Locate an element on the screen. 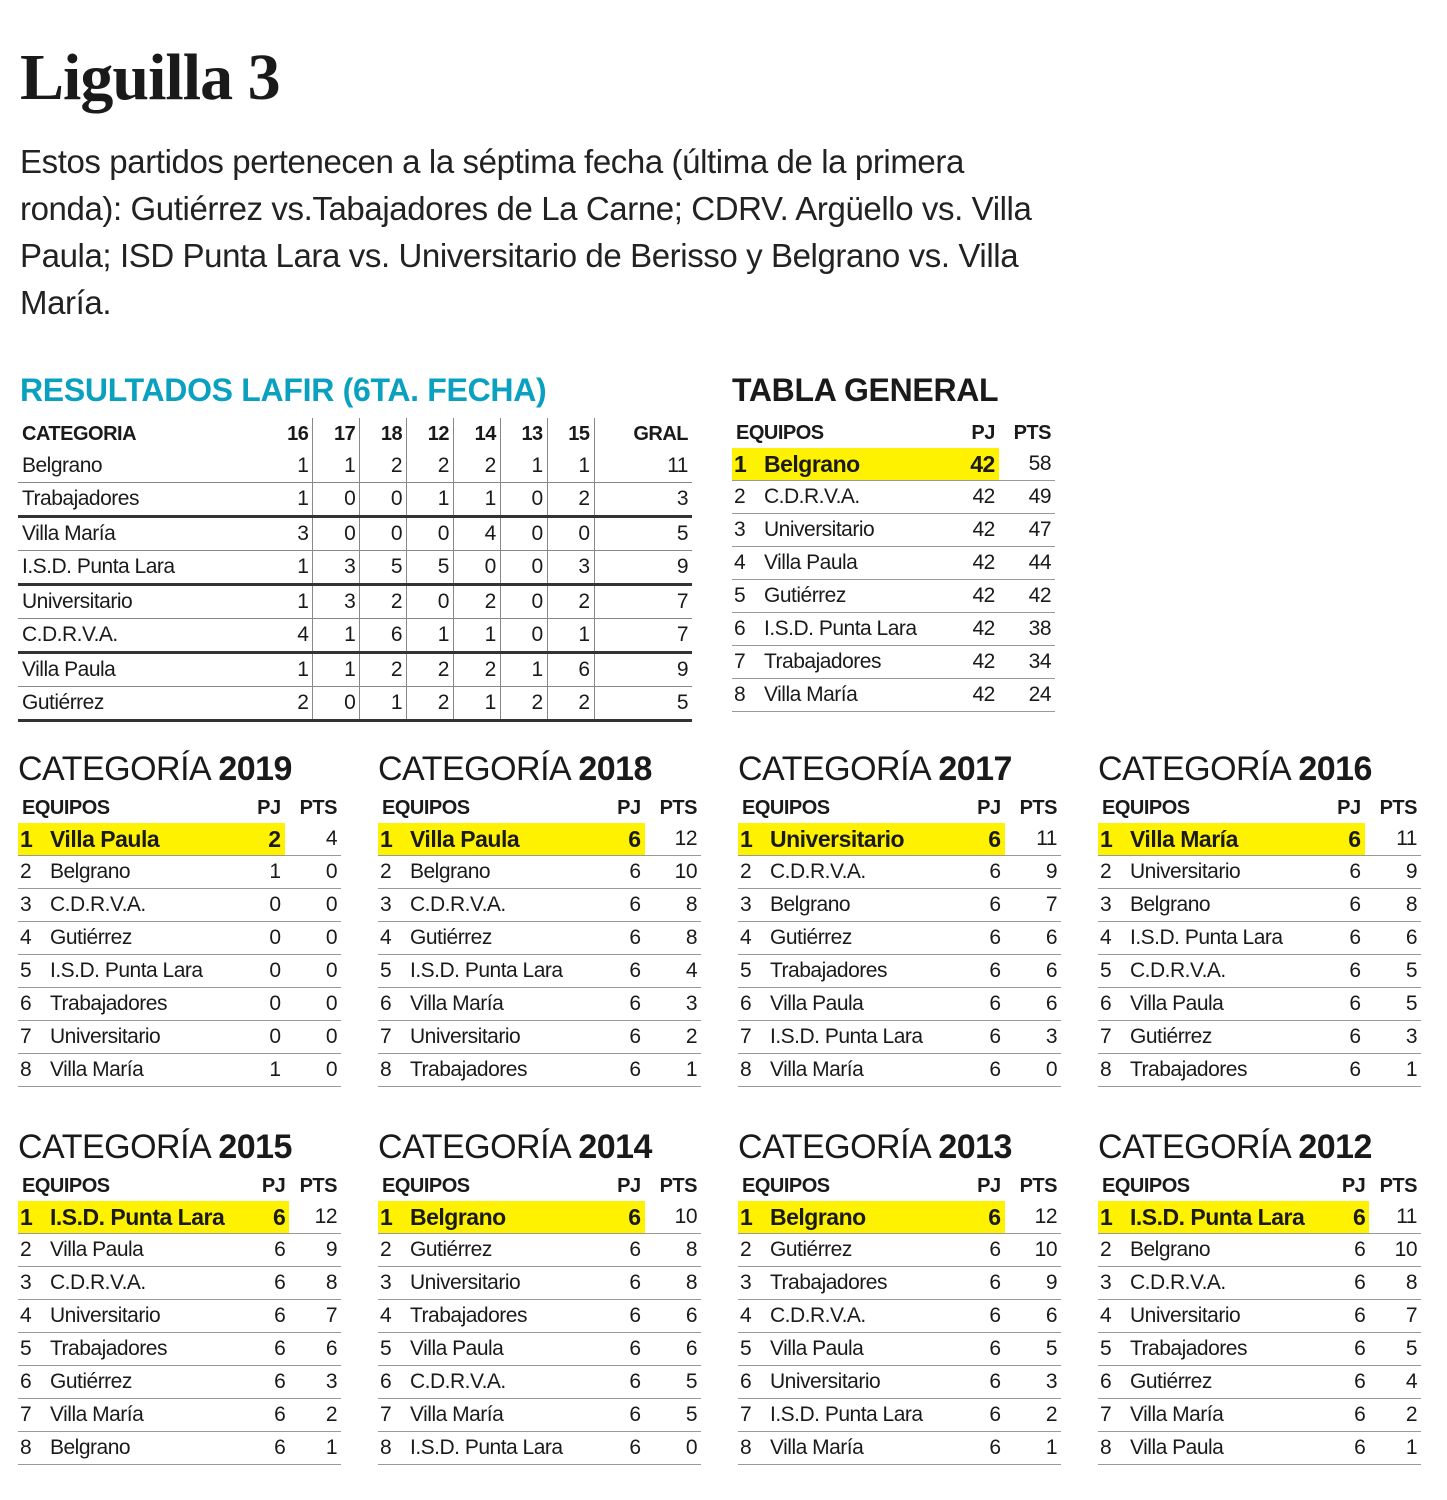  pos-cell: 2 is located at coordinates (32, 872).